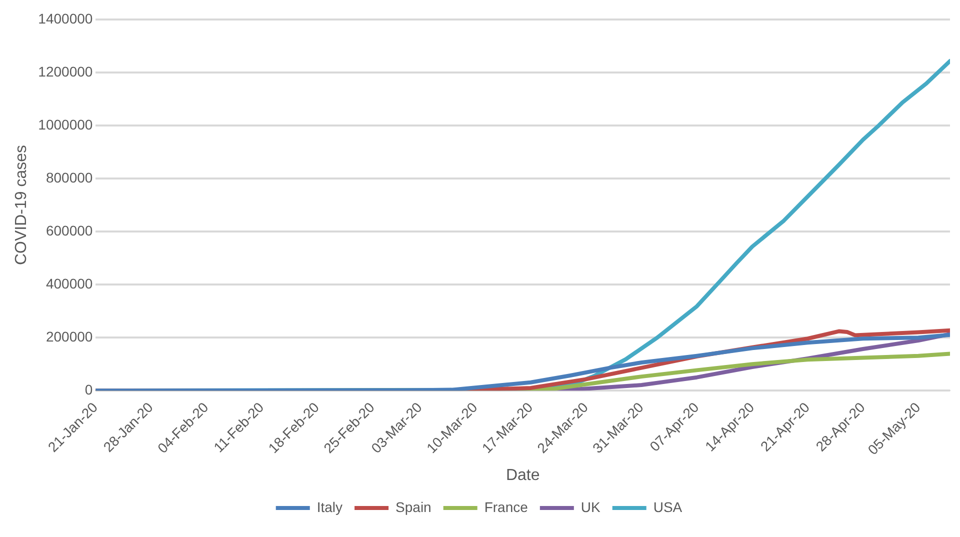  I want to click on y-tick-label: 1000000, so click(65, 124).